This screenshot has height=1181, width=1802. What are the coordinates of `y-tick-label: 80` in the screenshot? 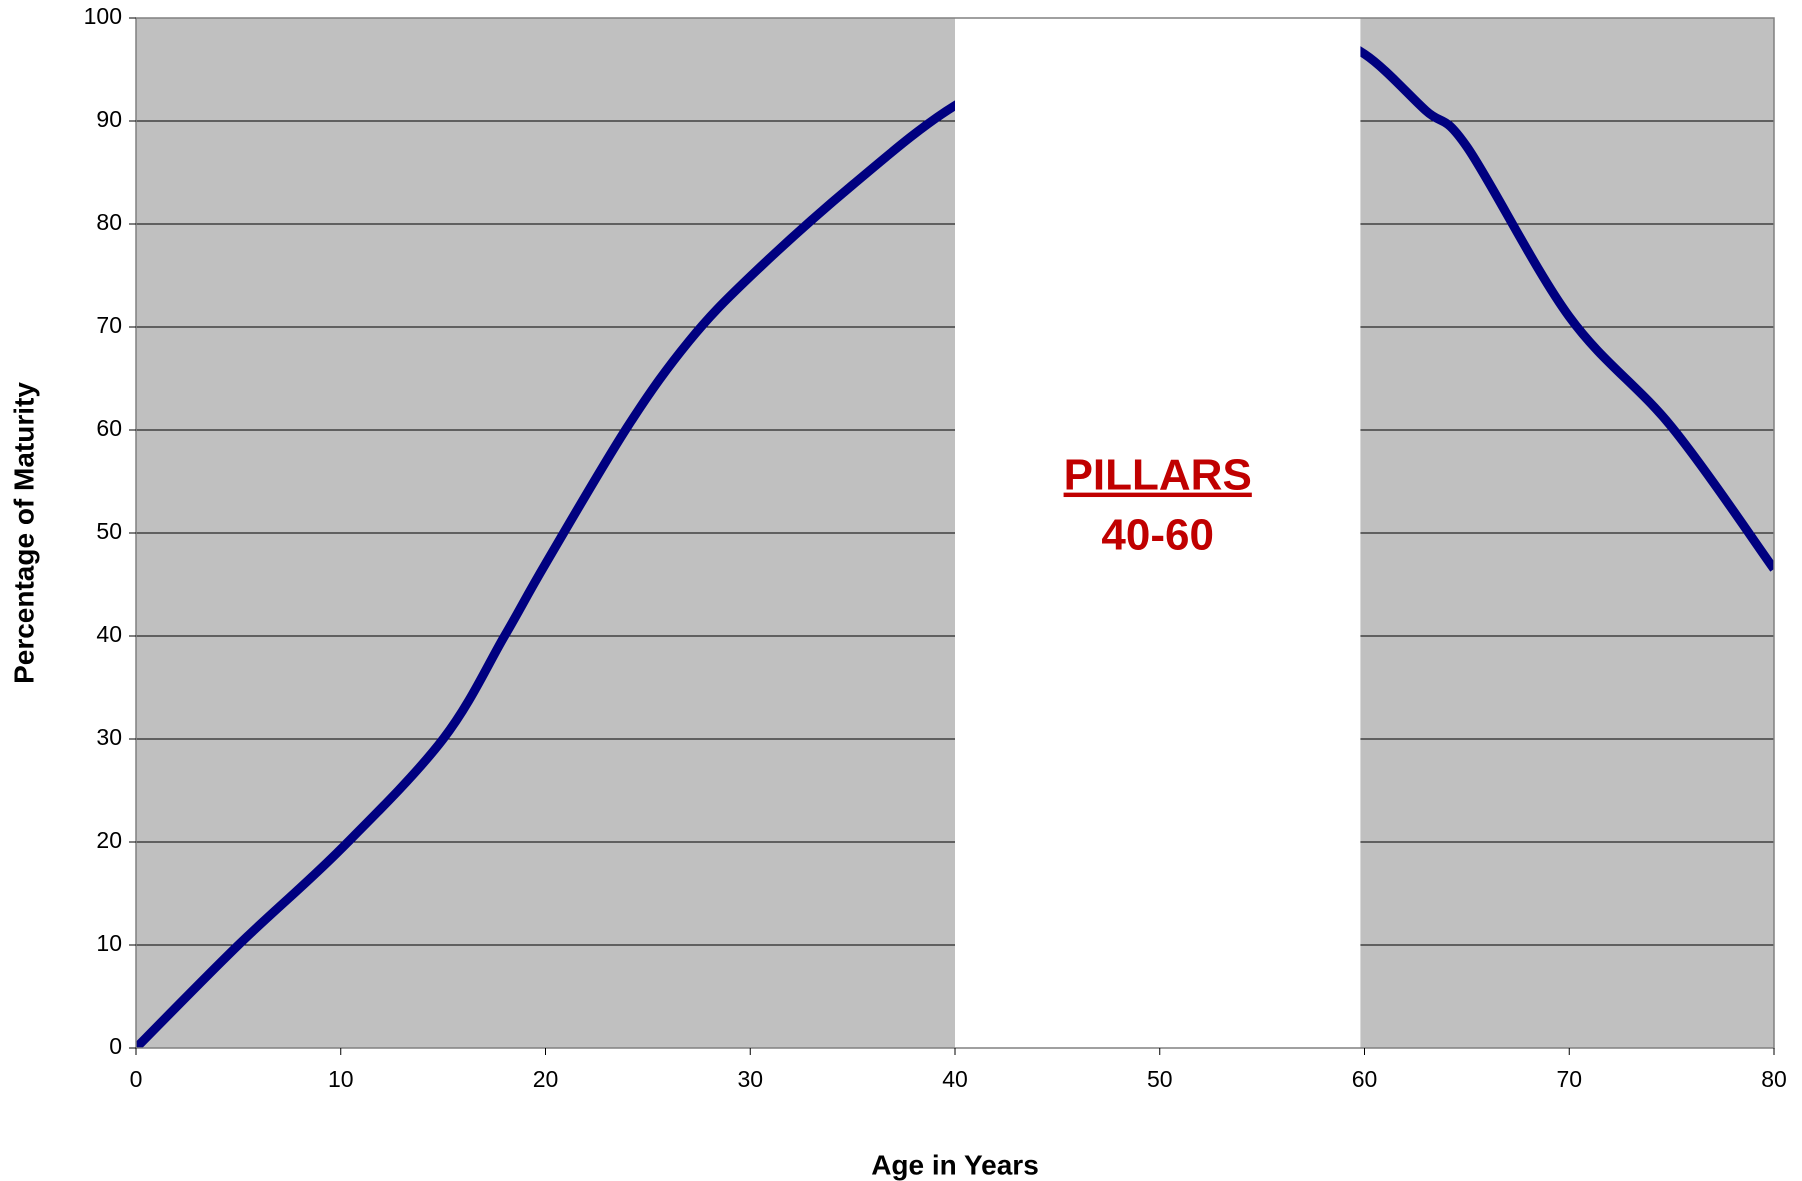 It's located at (109, 222).